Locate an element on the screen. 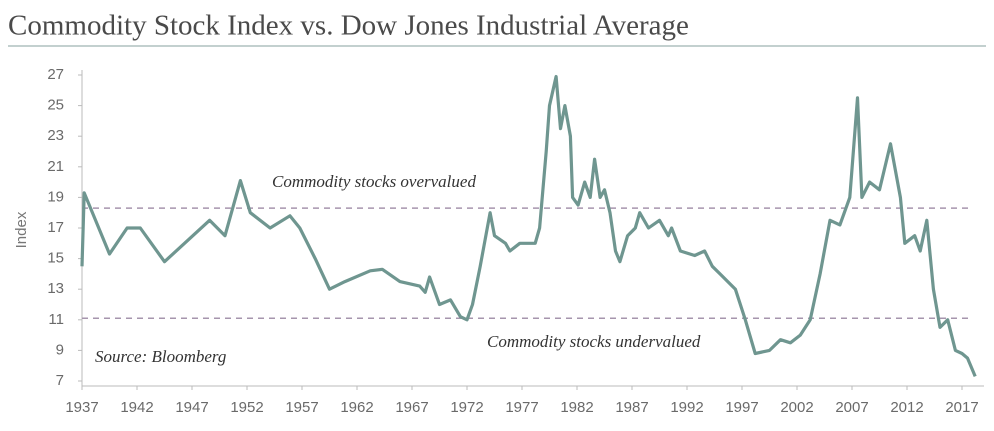  x-tick-label: 2002 is located at coordinates (796, 407).